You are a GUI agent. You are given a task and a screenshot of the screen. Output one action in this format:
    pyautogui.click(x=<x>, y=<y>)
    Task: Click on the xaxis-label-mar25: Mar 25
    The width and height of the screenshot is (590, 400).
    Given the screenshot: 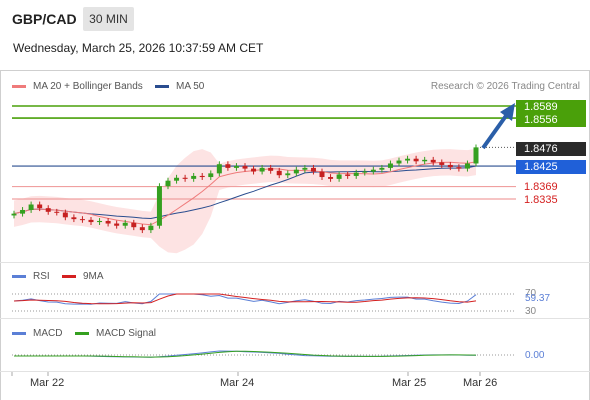 What is the action you would take?
    pyautogui.click(x=409, y=383)
    